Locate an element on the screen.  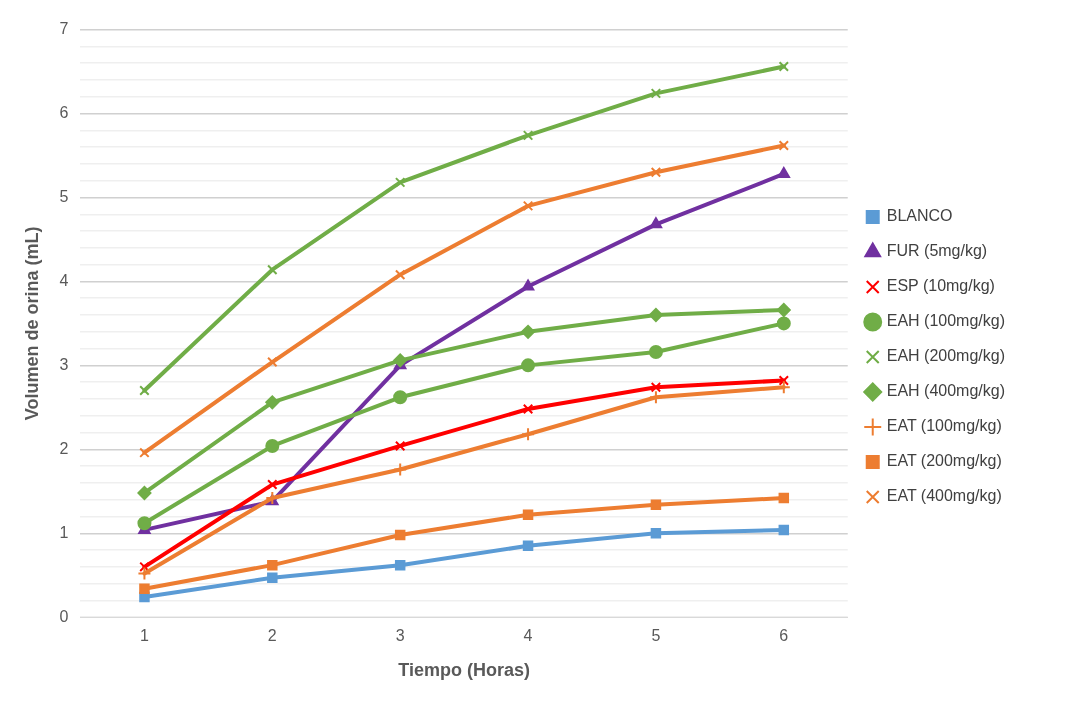
x-tick-label: 3 is located at coordinates (400, 636).